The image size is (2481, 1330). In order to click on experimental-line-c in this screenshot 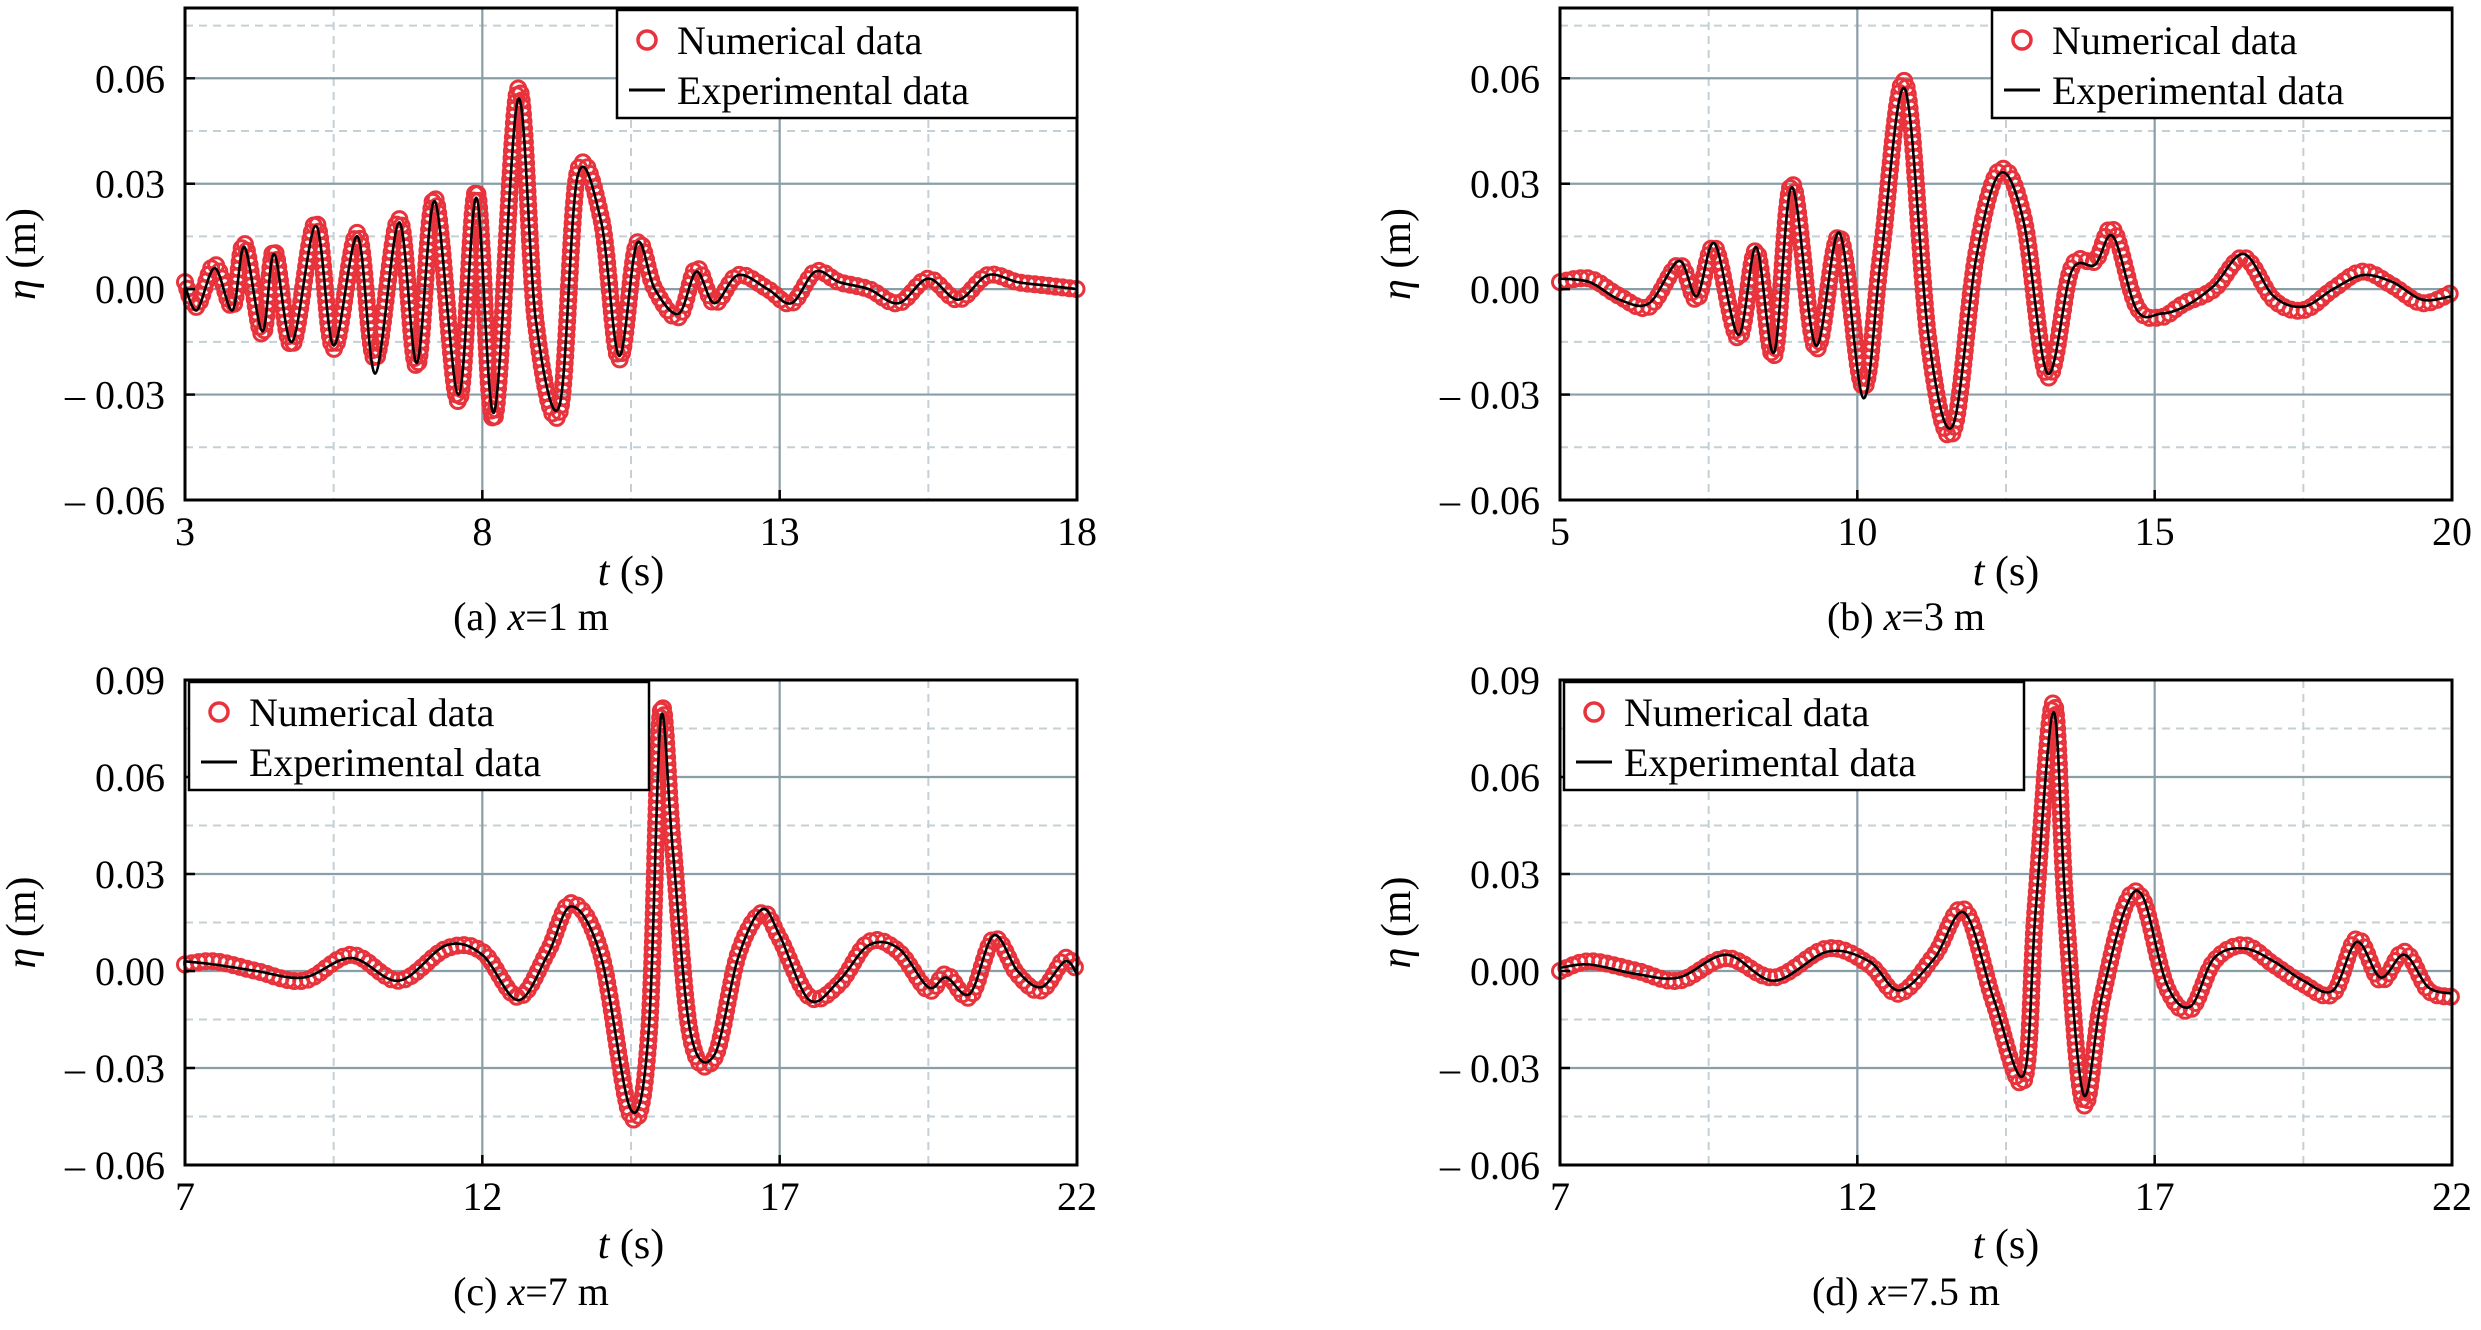, I will do `click(631, 913)`.